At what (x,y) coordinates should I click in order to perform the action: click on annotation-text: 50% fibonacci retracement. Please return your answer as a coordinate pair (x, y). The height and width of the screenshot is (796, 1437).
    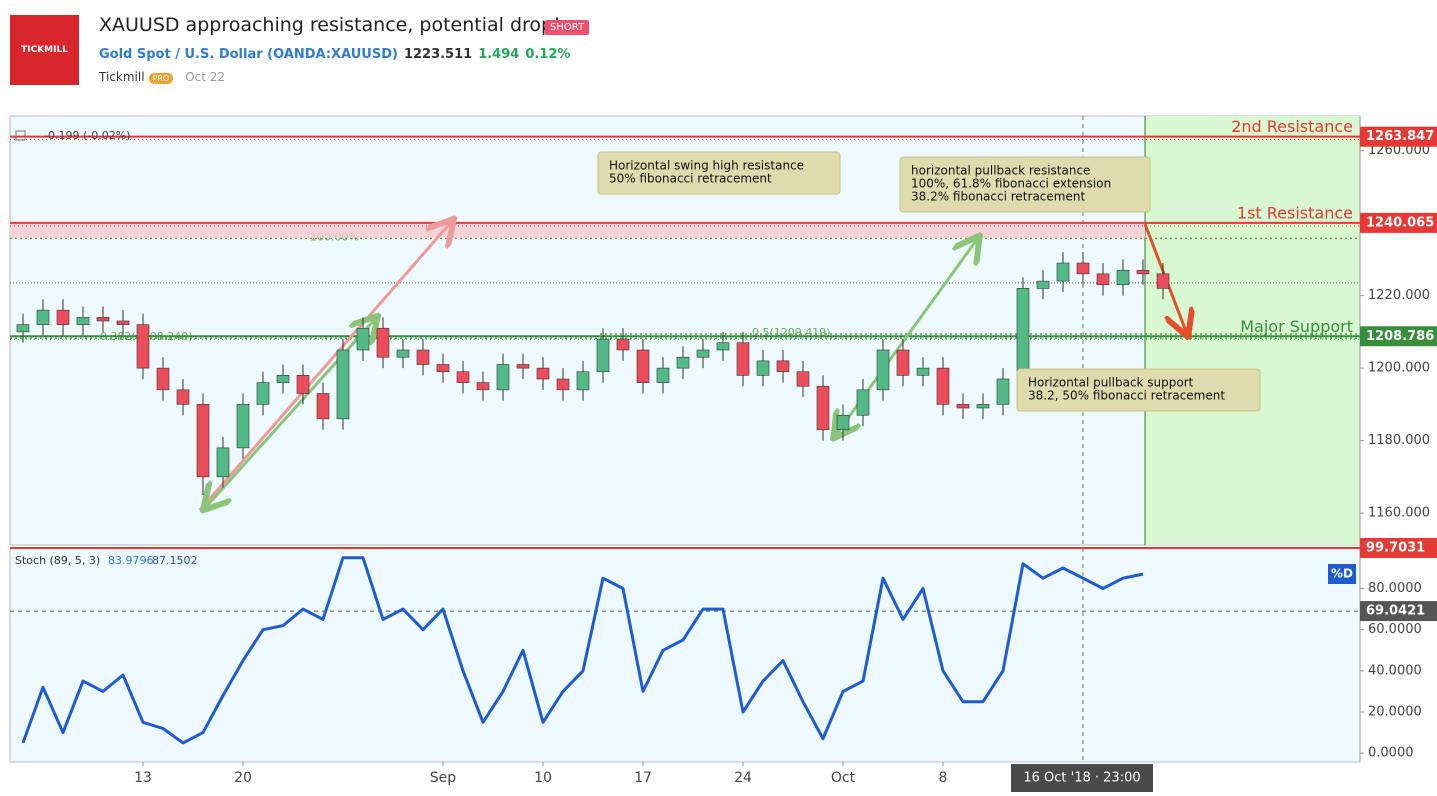
    Looking at the image, I should click on (690, 179).